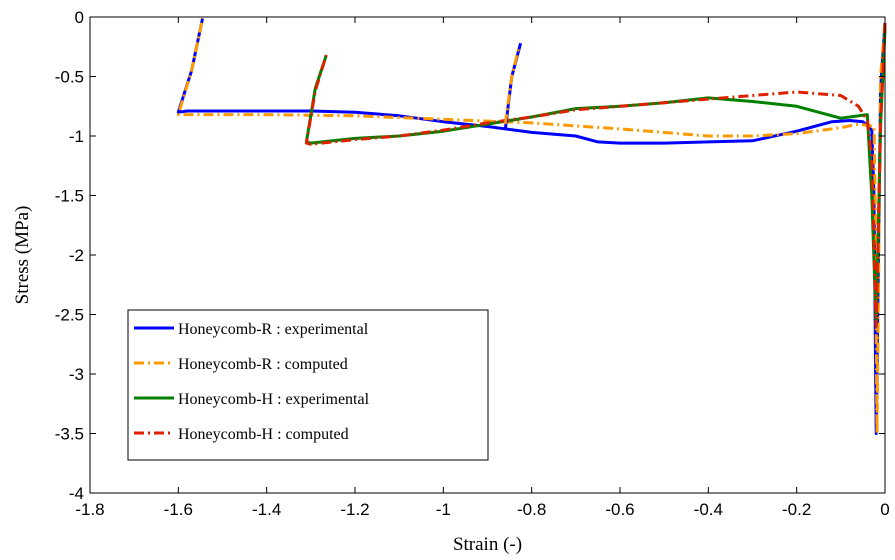 This screenshot has width=895, height=560. Describe the element at coordinates (796, 509) in the screenshot. I see `x-tick-label: -0.2` at that location.